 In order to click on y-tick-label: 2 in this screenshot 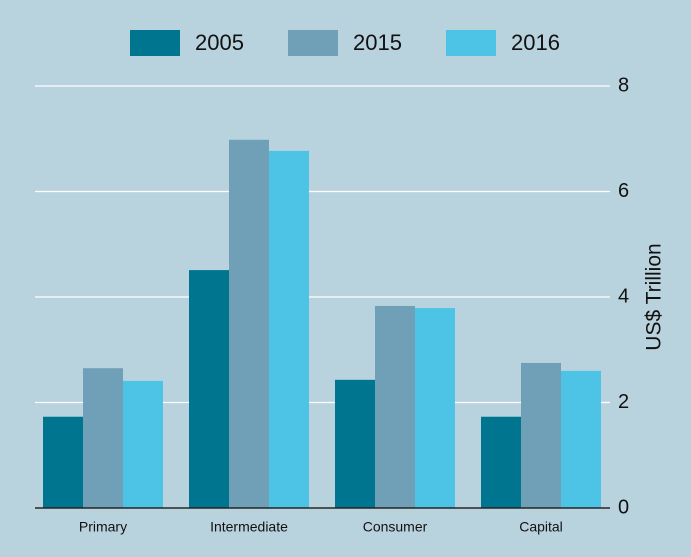, I will do `click(623, 402)`.